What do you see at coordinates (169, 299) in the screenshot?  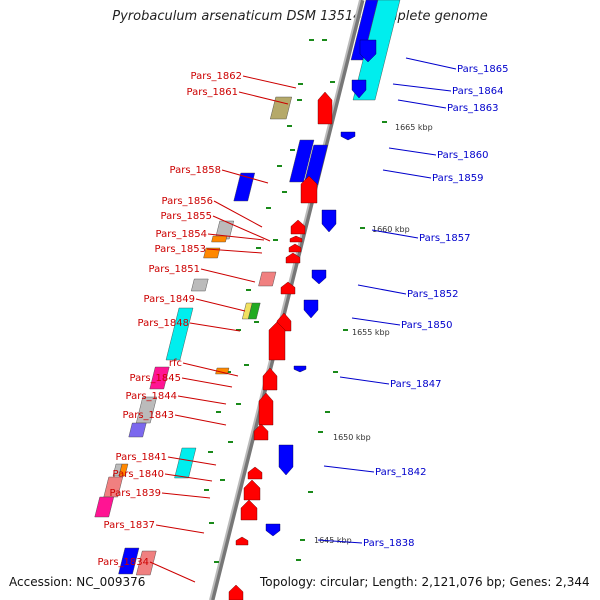 I see `left-label: Pars_1849` at bounding box center [169, 299].